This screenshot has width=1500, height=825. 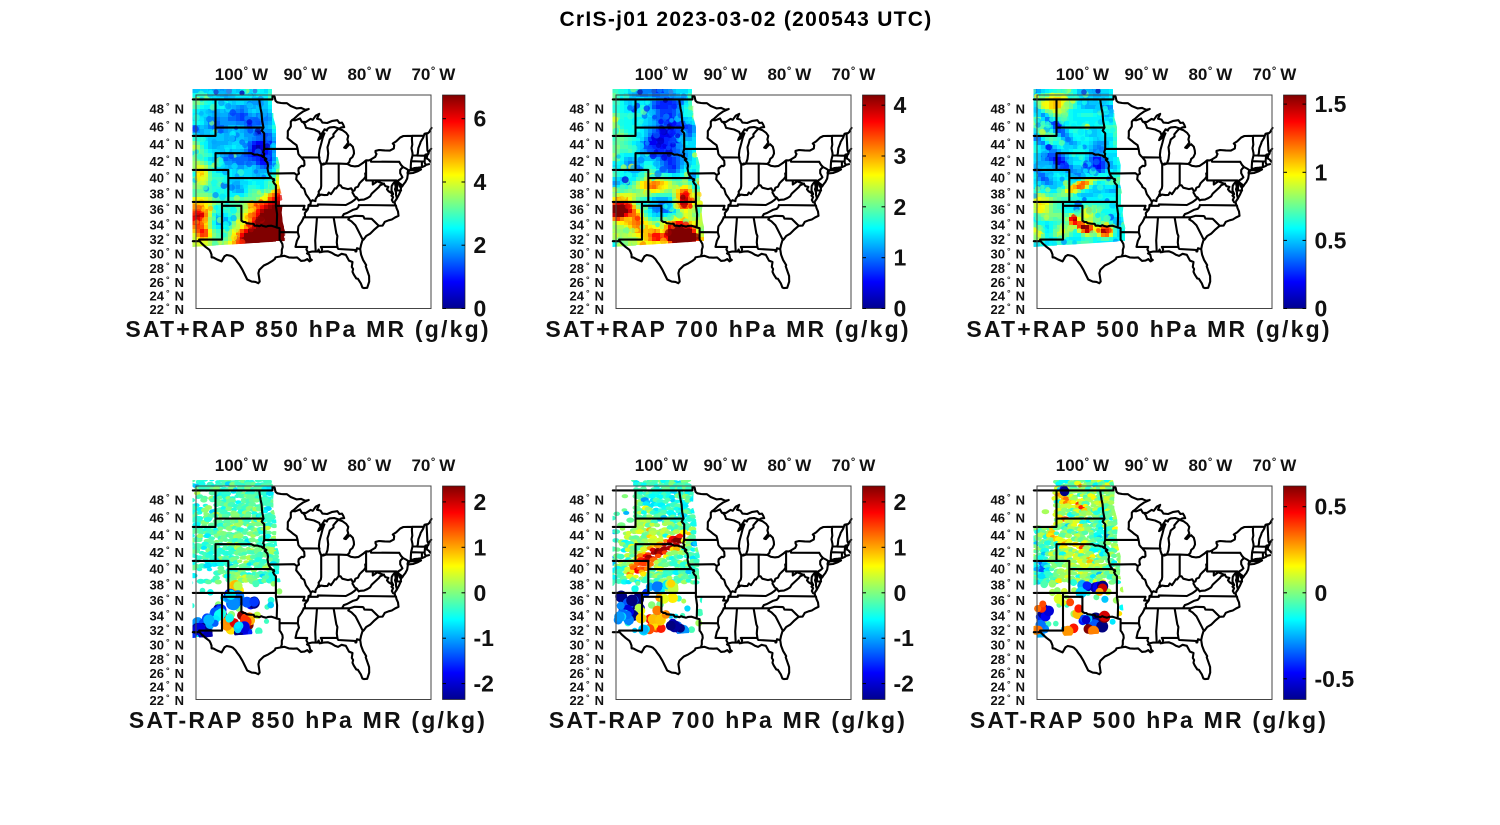 What do you see at coordinates (904, 684) in the screenshot?
I see `svg-text: -2` at bounding box center [904, 684].